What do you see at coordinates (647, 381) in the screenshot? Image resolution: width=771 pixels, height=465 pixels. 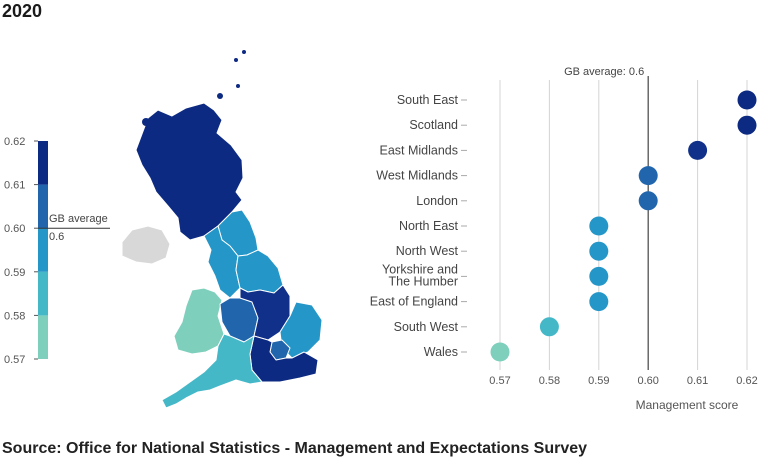 I see `x-tick-label: 0.60` at bounding box center [647, 381].